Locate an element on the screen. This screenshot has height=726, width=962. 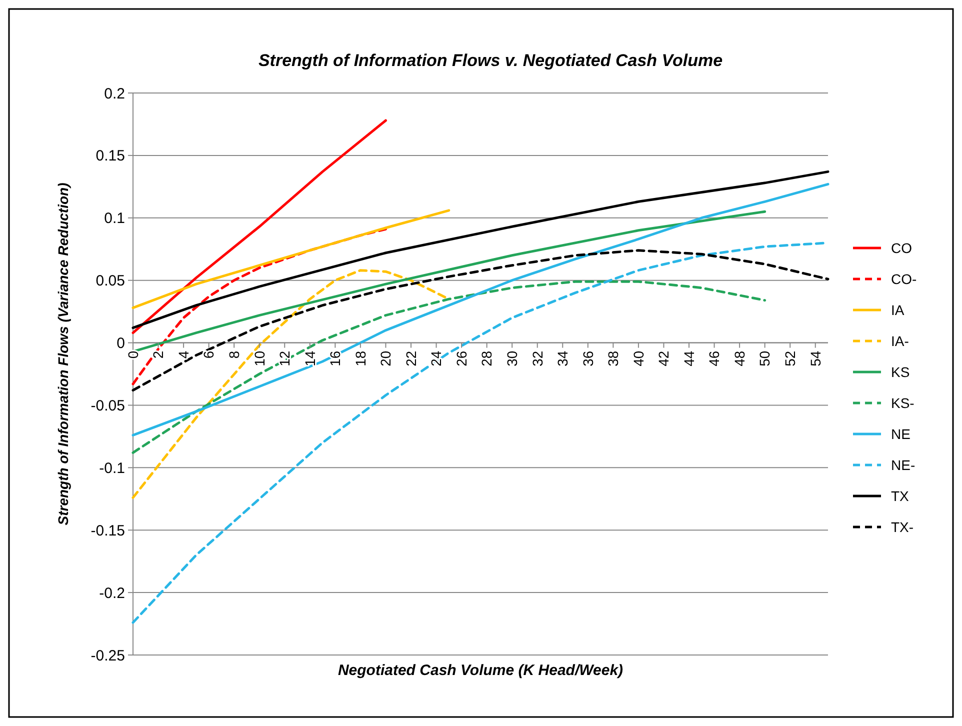
x-tick-label: 54 is located at coordinates (815, 358).